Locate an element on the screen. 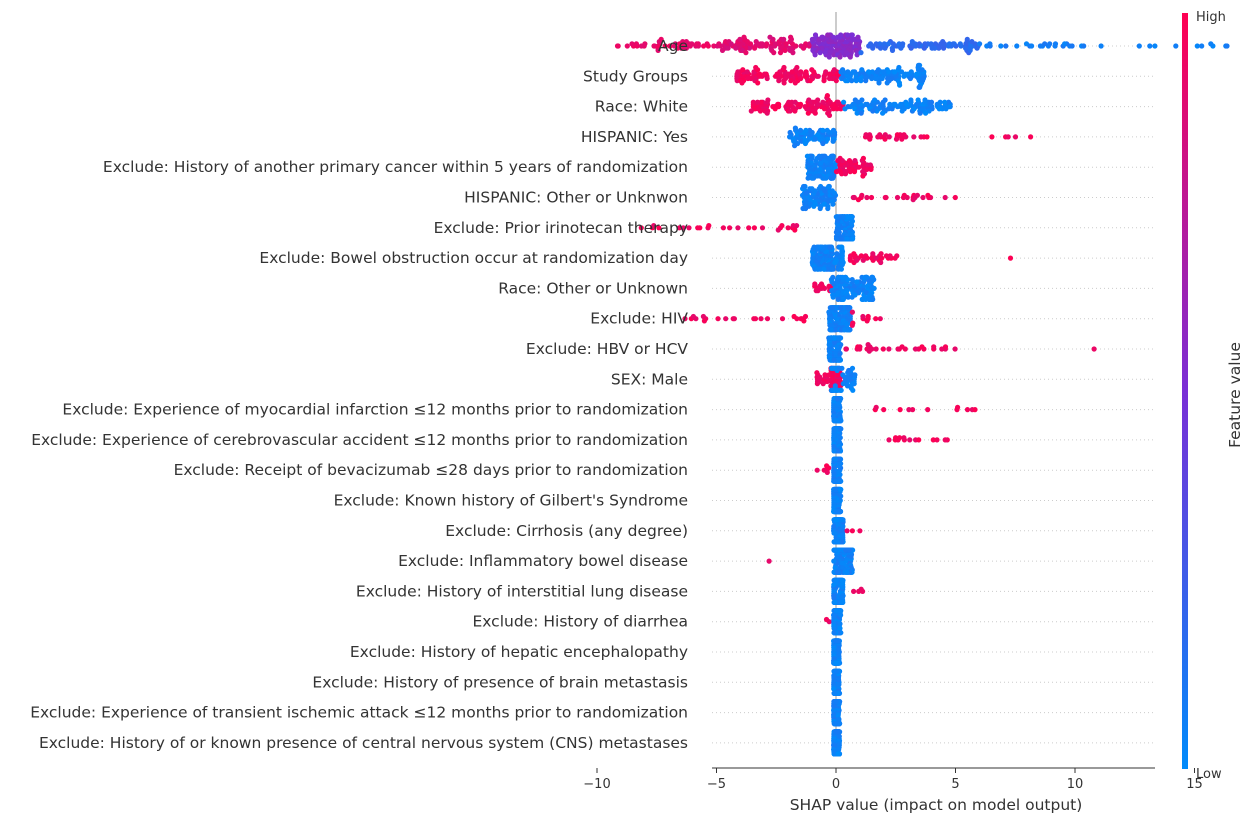 The height and width of the screenshot is (815, 1242). feature-label: Age is located at coordinates (673, 46).